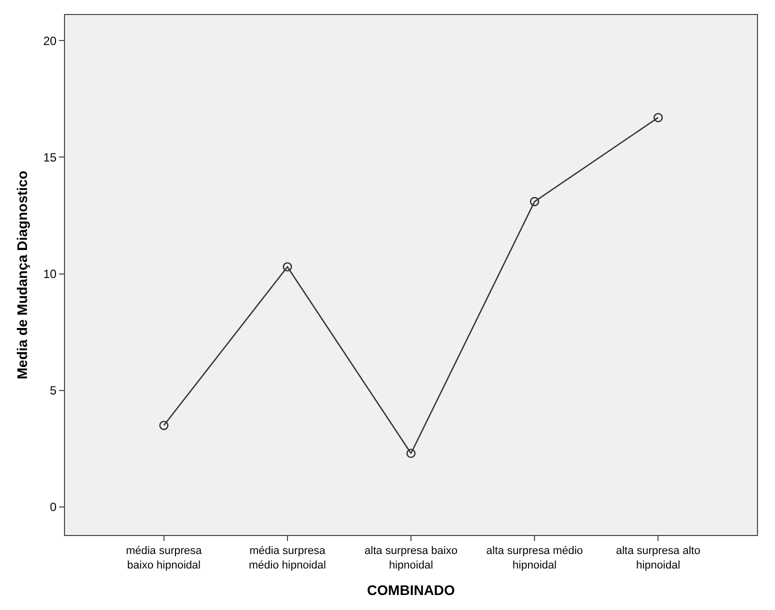 The width and height of the screenshot is (775, 610). I want to click on x-axis-title: COMBINADO, so click(411, 590).